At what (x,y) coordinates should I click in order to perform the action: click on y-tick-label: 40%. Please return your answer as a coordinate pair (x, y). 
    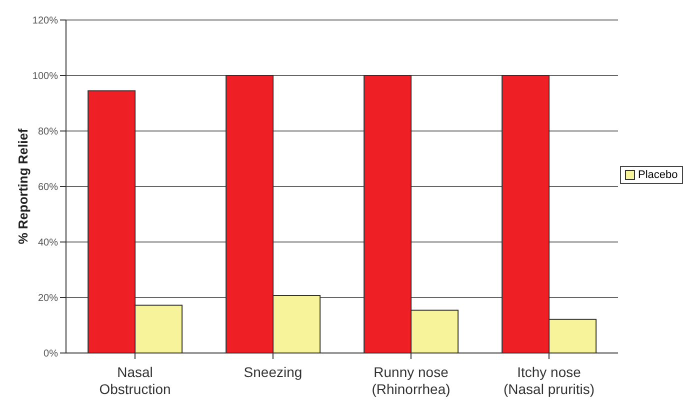
    Looking at the image, I should click on (48, 243).